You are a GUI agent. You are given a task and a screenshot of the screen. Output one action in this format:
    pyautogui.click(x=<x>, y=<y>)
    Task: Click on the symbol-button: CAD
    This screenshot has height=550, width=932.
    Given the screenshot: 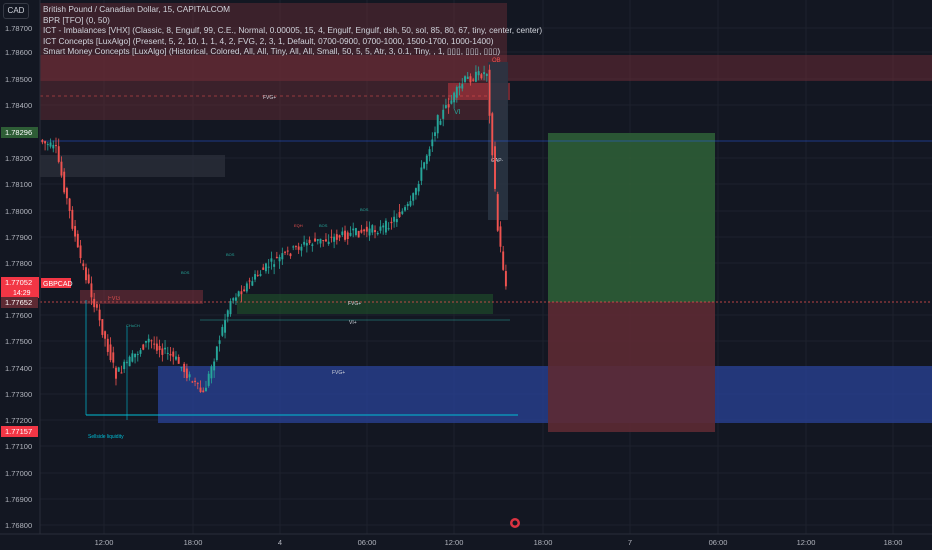 What is the action you would take?
    pyautogui.click(x=16, y=11)
    